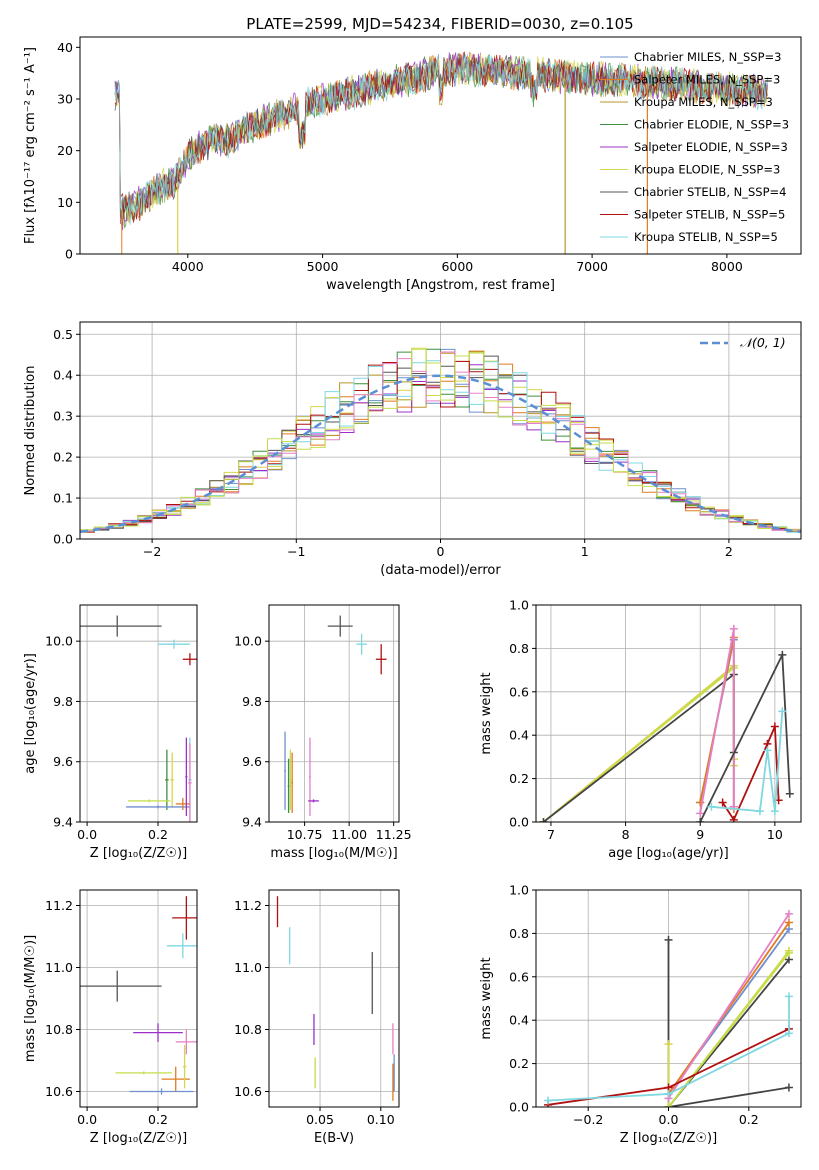  What do you see at coordinates (30, 998) in the screenshot?
I see `y-axis-label: mass [log₁₀(M/M☉)]` at bounding box center [30, 998].